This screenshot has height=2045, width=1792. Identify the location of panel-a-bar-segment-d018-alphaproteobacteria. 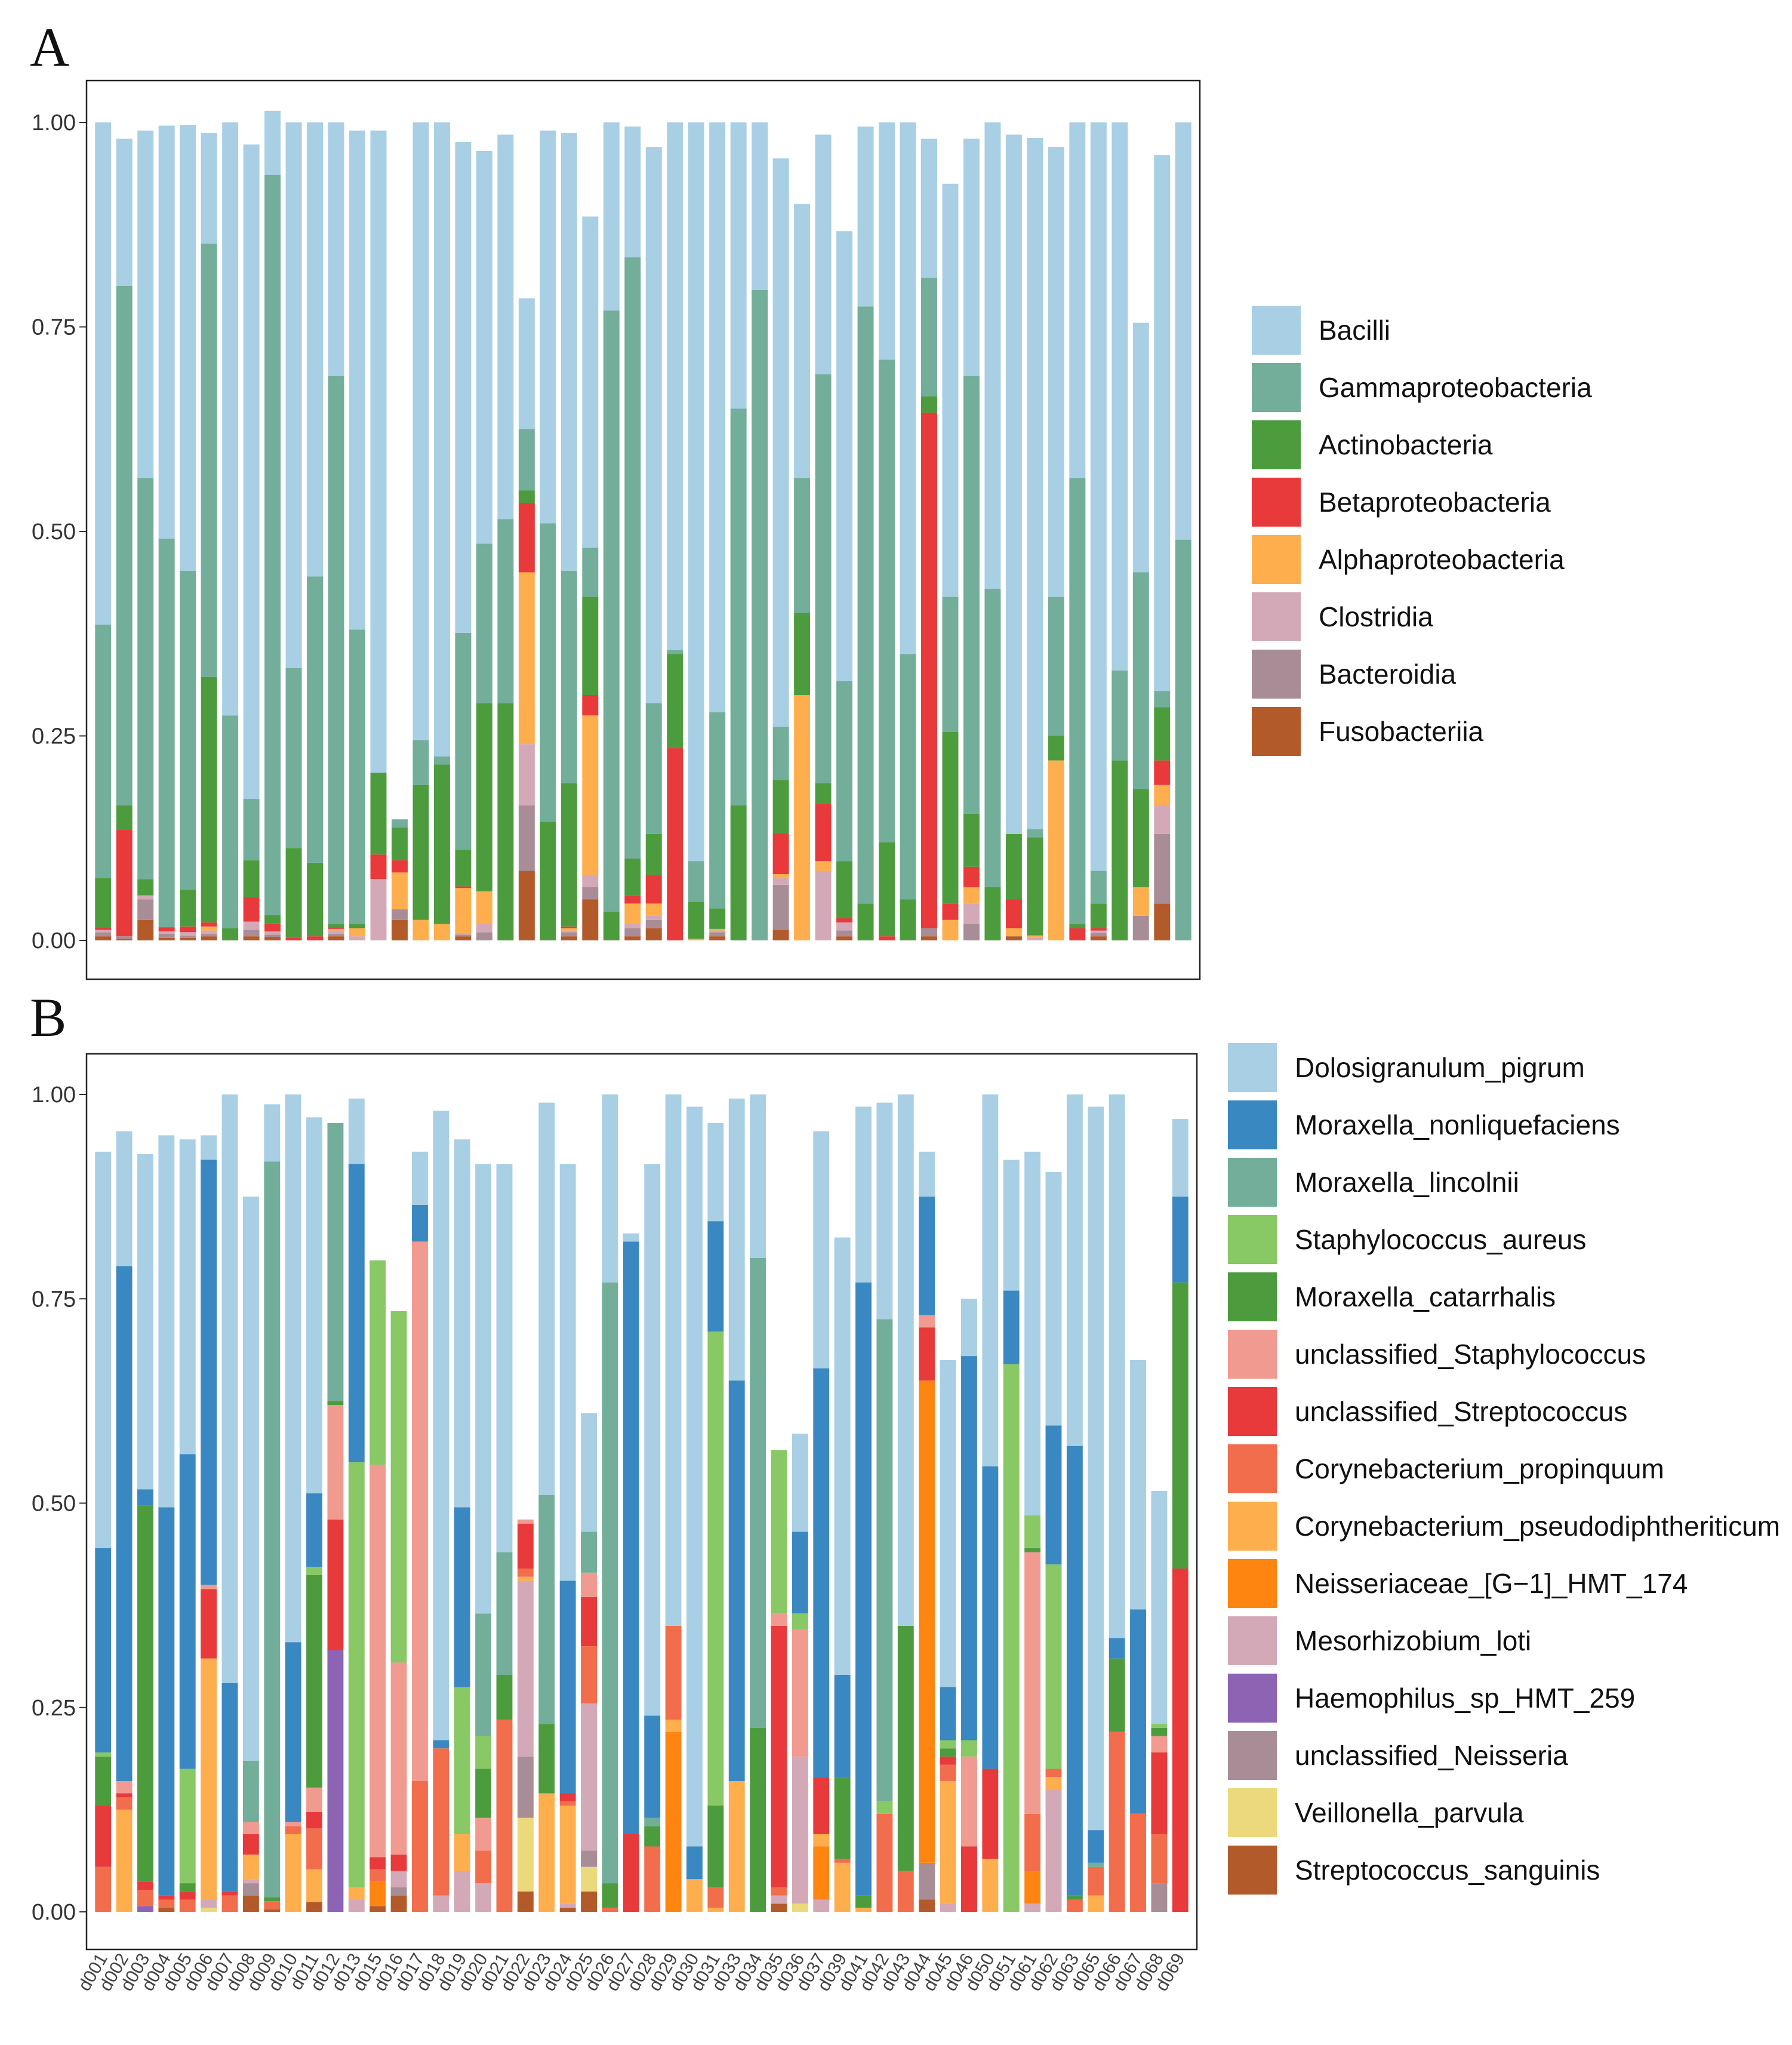
(441, 932).